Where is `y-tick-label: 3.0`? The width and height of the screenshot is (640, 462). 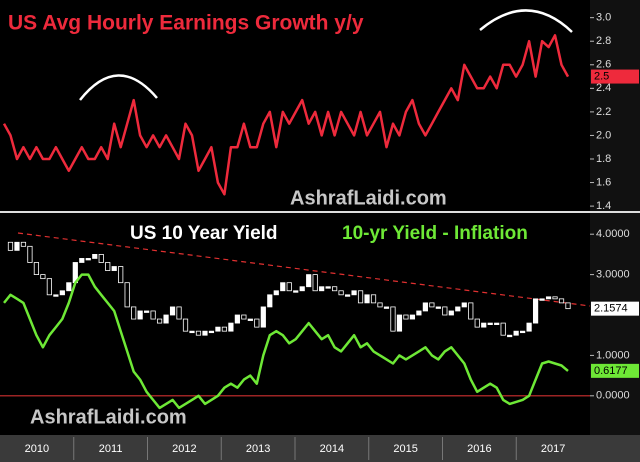
y-tick-label: 3.0 is located at coordinates (603, 18).